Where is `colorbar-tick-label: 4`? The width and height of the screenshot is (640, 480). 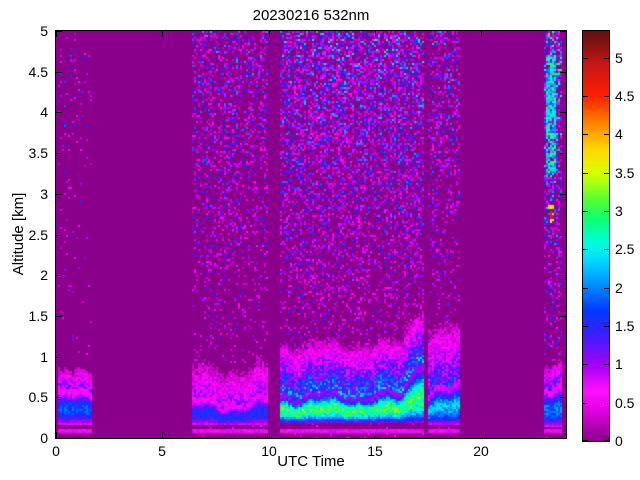 colorbar-tick-label: 4 is located at coordinates (619, 134).